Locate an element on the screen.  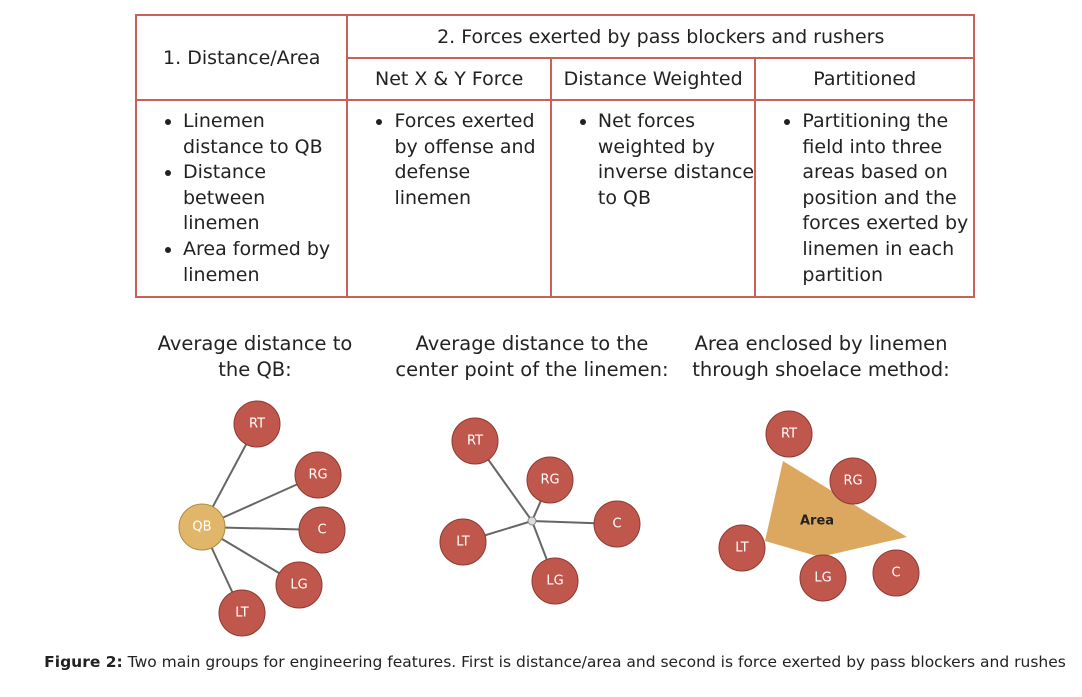
header-cell: 1. Distance/Area is located at coordinates (241, 57).